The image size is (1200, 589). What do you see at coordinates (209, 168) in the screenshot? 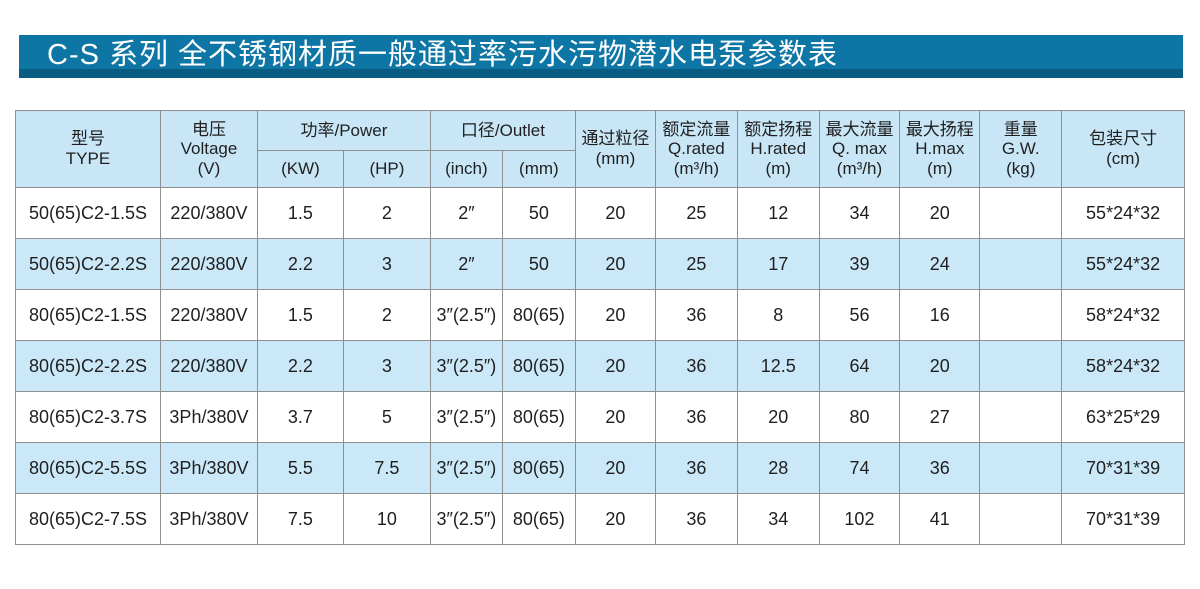
I see `col-header-voltage-unit: (V)` at bounding box center [209, 168].